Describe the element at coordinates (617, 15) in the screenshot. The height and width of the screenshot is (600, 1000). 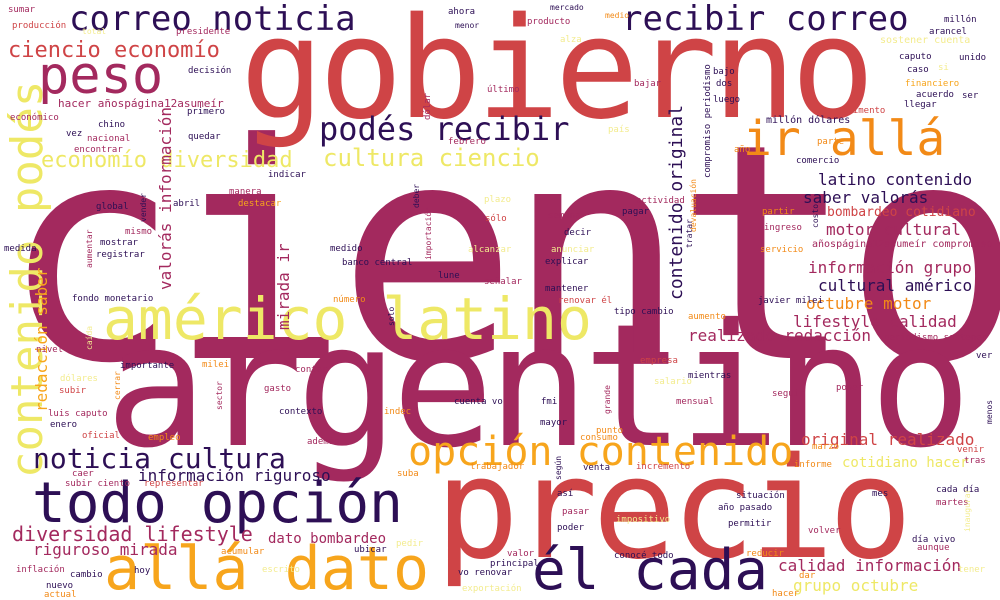
I see `word-medio: medio` at that location.